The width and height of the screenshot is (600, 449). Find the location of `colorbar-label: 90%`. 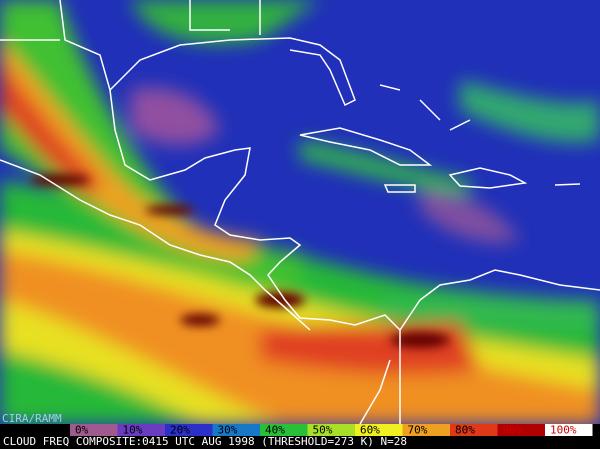

colorbar-label: 90% is located at coordinates (513, 430).